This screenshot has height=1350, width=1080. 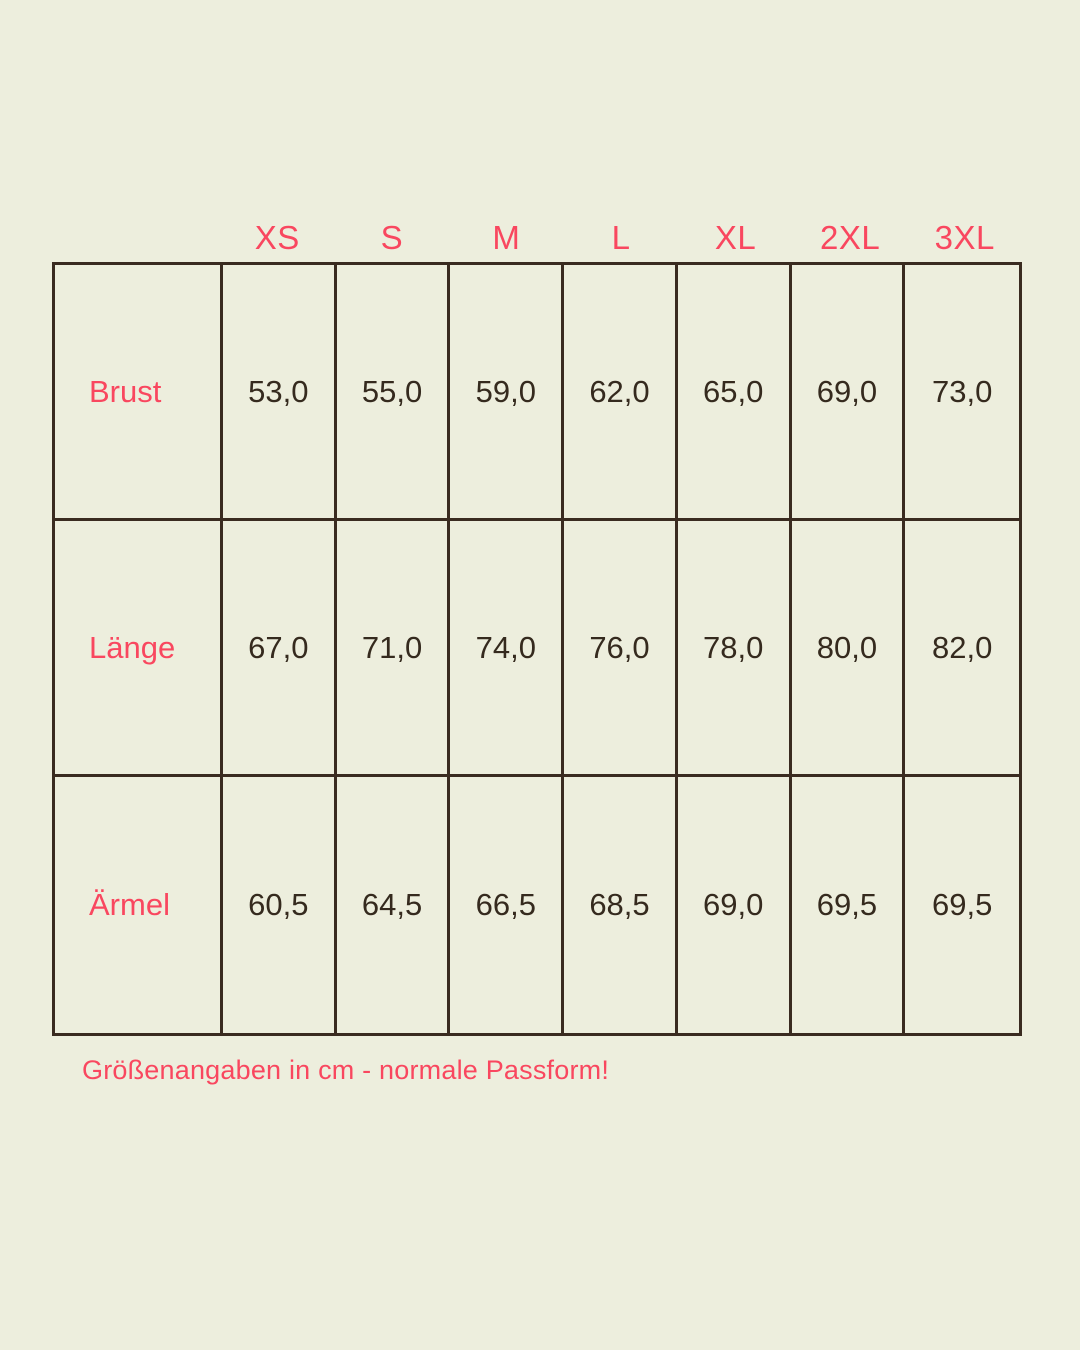 What do you see at coordinates (280, 905) in the screenshot?
I see `value-aermel-xs: 60,5` at bounding box center [280, 905].